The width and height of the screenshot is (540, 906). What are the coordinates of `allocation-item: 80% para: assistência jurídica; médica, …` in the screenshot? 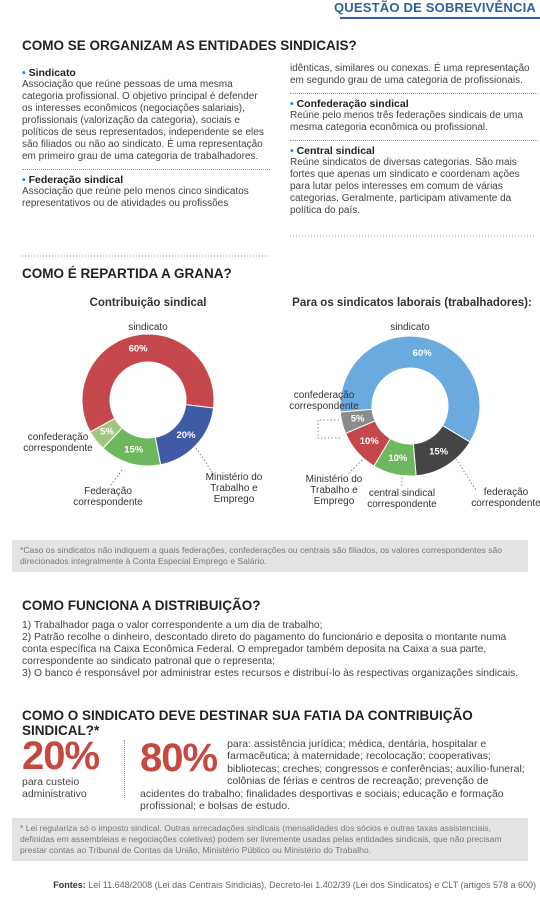 It's located at (338, 775).